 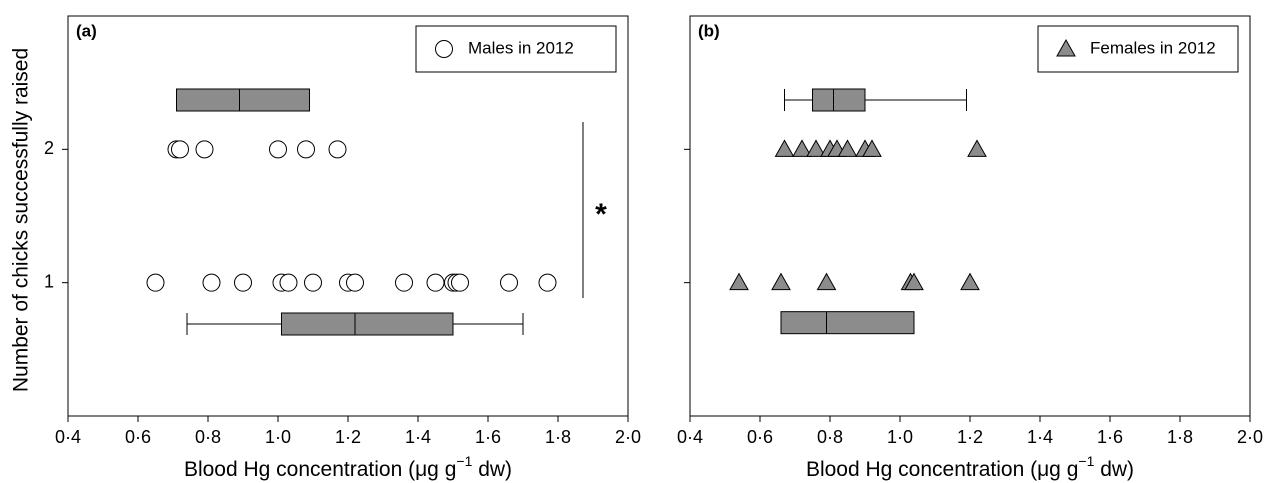 What do you see at coordinates (49, 148) in the screenshot?
I see `y-tick-label: 2` at bounding box center [49, 148].